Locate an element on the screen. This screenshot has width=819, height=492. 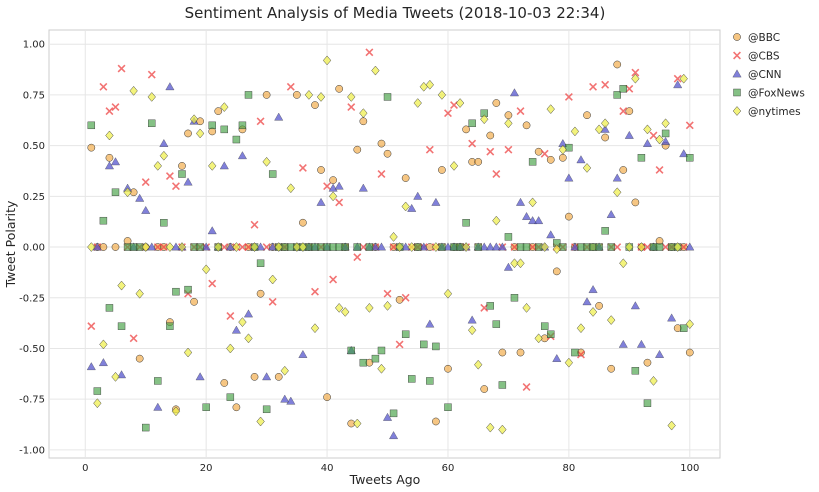
legend: @BBC @CBS @CNN @FoxNews @nytimes is located at coordinates (768, 75).